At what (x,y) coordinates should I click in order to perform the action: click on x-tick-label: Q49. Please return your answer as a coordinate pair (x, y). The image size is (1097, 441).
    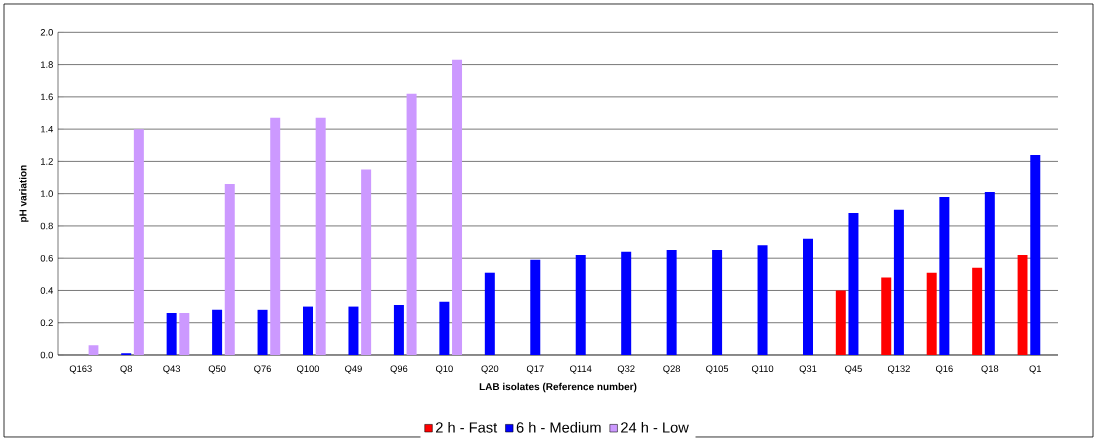
    Looking at the image, I should click on (353, 369).